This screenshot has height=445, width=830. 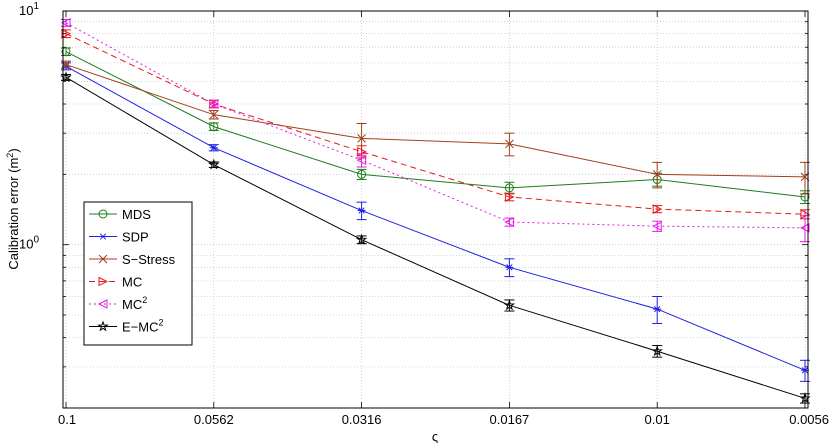 I want to click on x-tick-label: 0.0056, so click(x=809, y=419).